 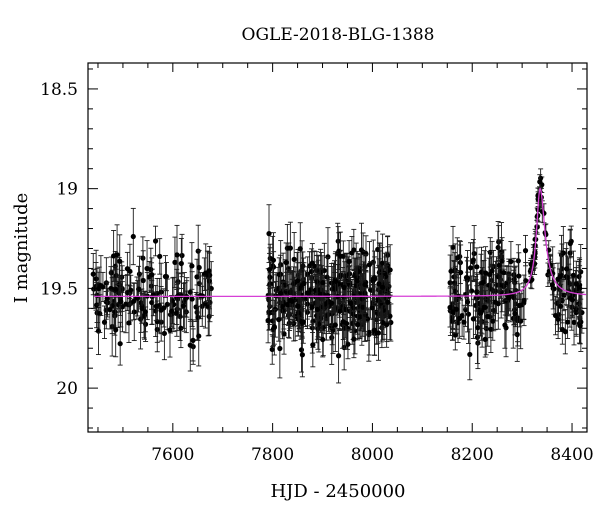 What do you see at coordinates (571, 455) in the screenshot?
I see `x-tick-label: 8400` at bounding box center [571, 455].